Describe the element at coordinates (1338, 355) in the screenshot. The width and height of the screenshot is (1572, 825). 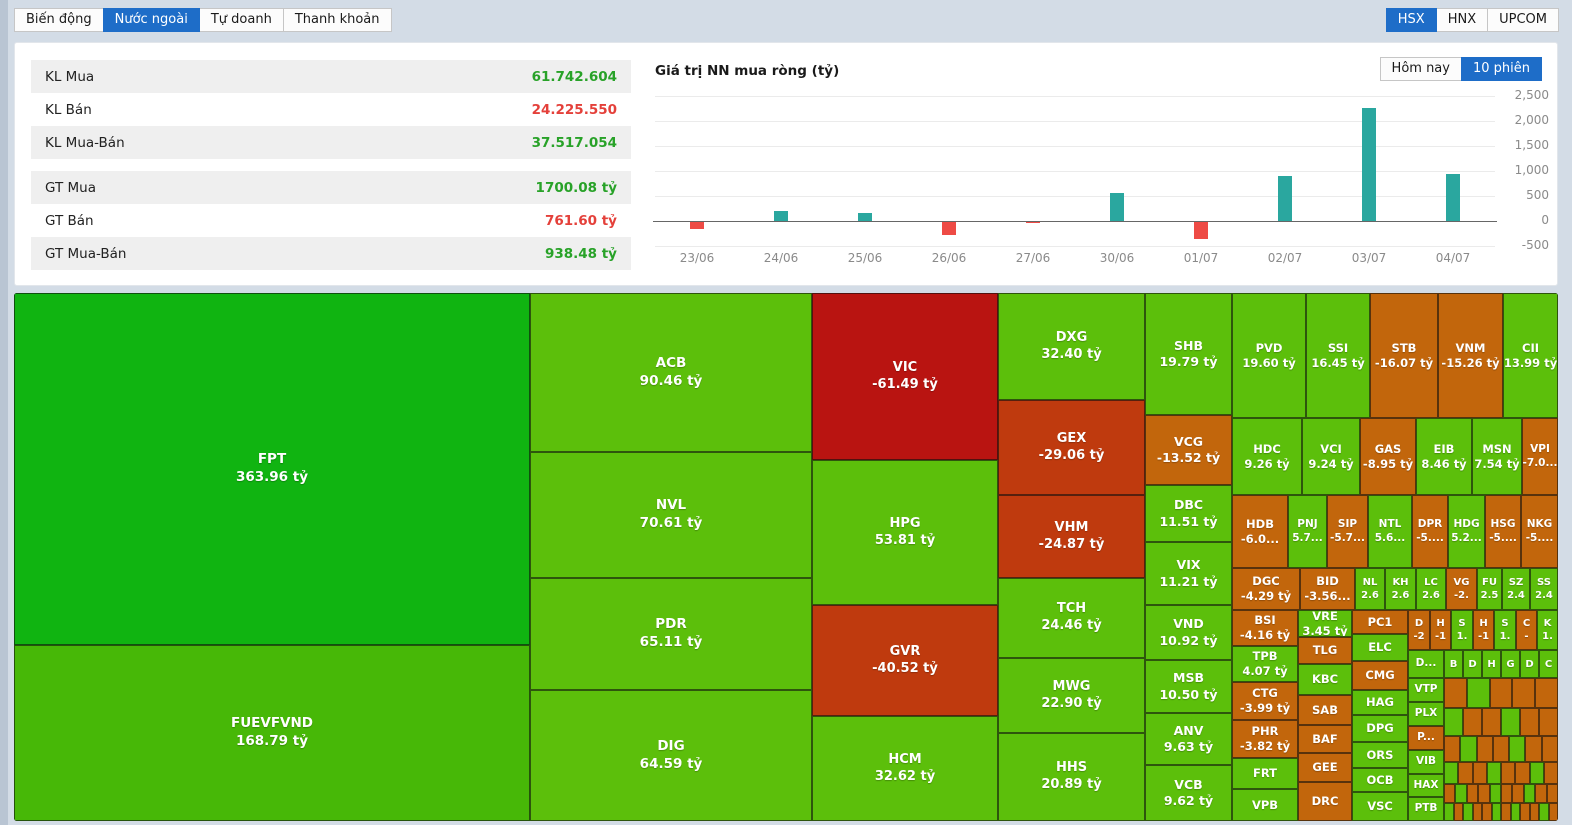
I see `treemap-cell-ssi: SSI 16.45 tỷ` at that location.